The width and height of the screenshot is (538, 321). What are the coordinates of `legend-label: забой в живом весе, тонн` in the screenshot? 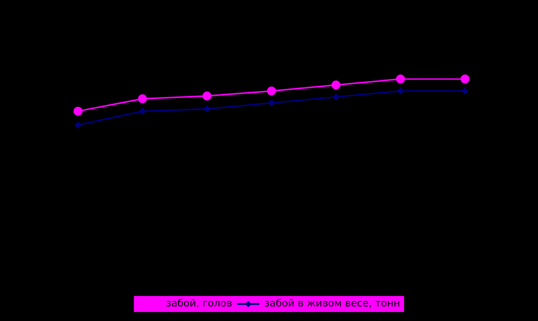 It's located at (332, 304).